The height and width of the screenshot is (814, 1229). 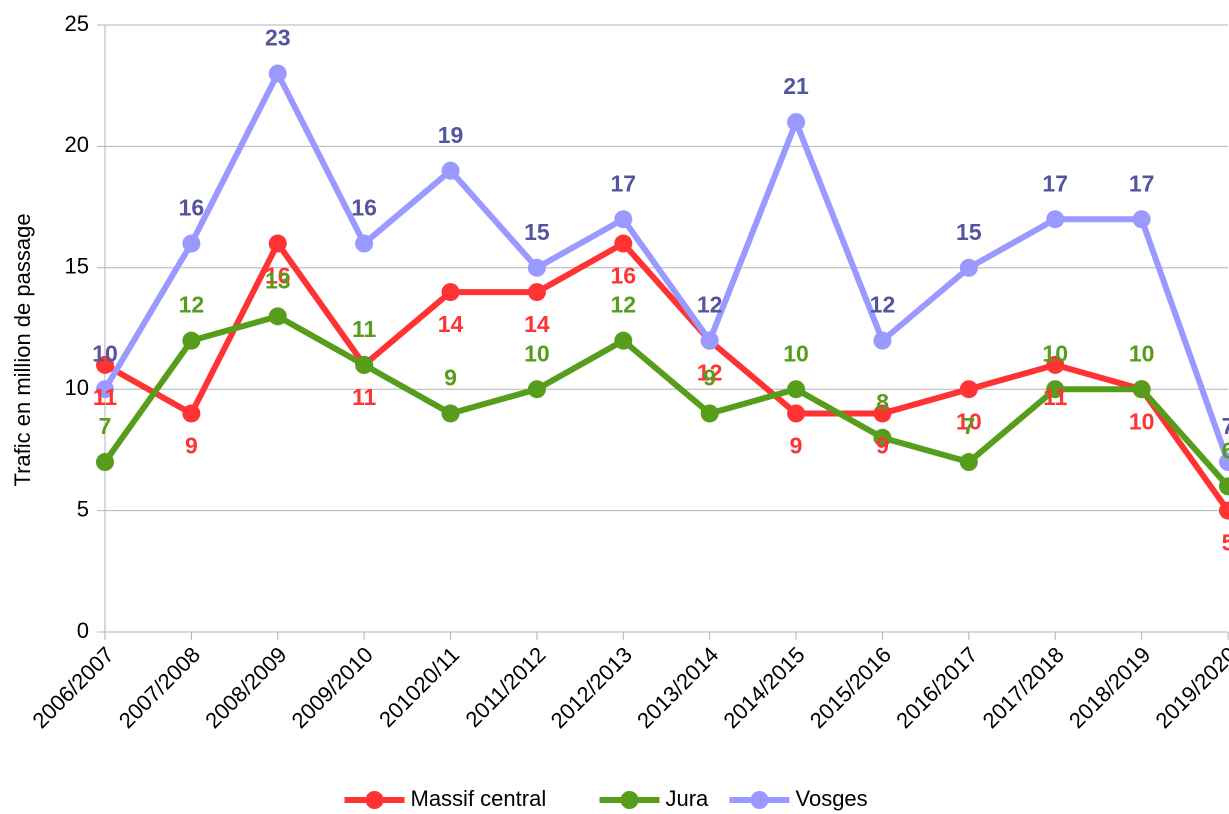 What do you see at coordinates (764, 687) in the screenshot?
I see `x-tick-label: 2014/2015` at bounding box center [764, 687].